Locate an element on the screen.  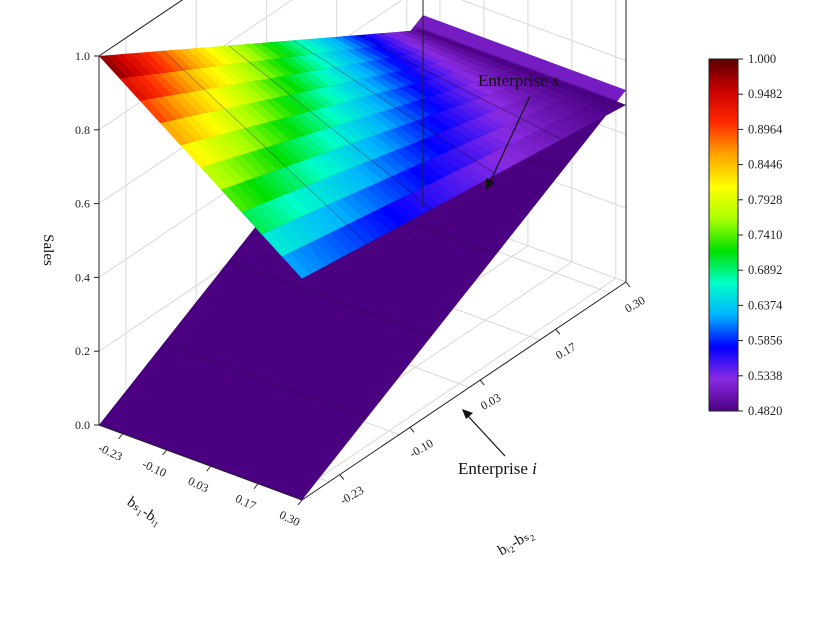
colorbar-tick-label: 0.5856 is located at coordinates (765, 341).